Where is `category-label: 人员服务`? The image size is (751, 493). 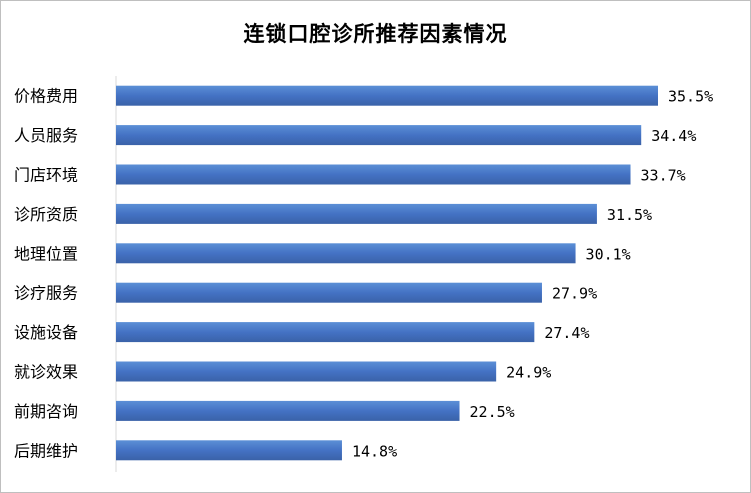
category-label: 人员服务 is located at coordinates (46, 135).